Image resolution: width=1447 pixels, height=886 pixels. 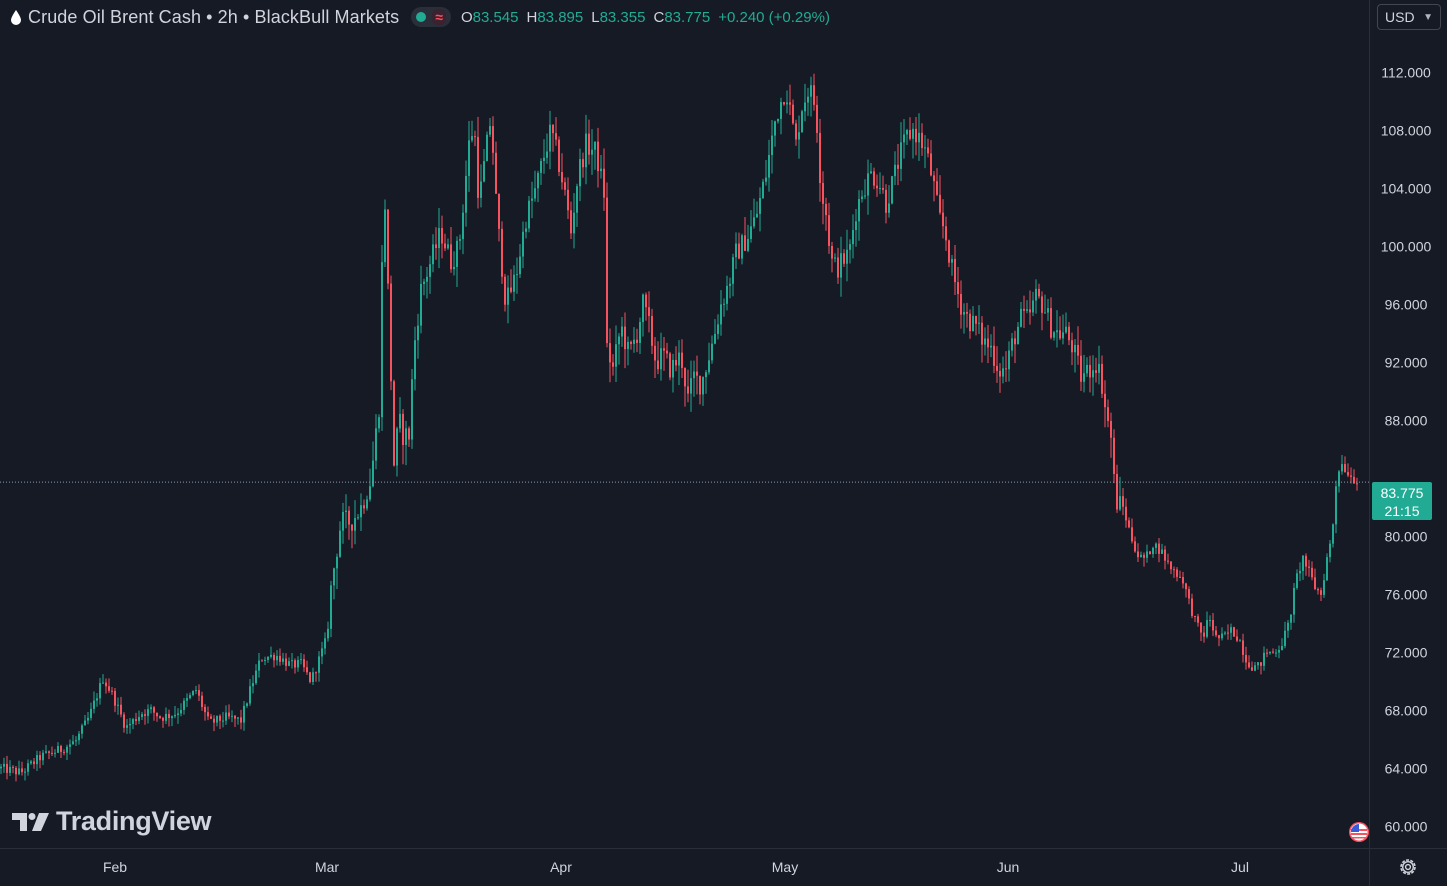 I want to click on status-dot-icon, so click(x=421, y=17).